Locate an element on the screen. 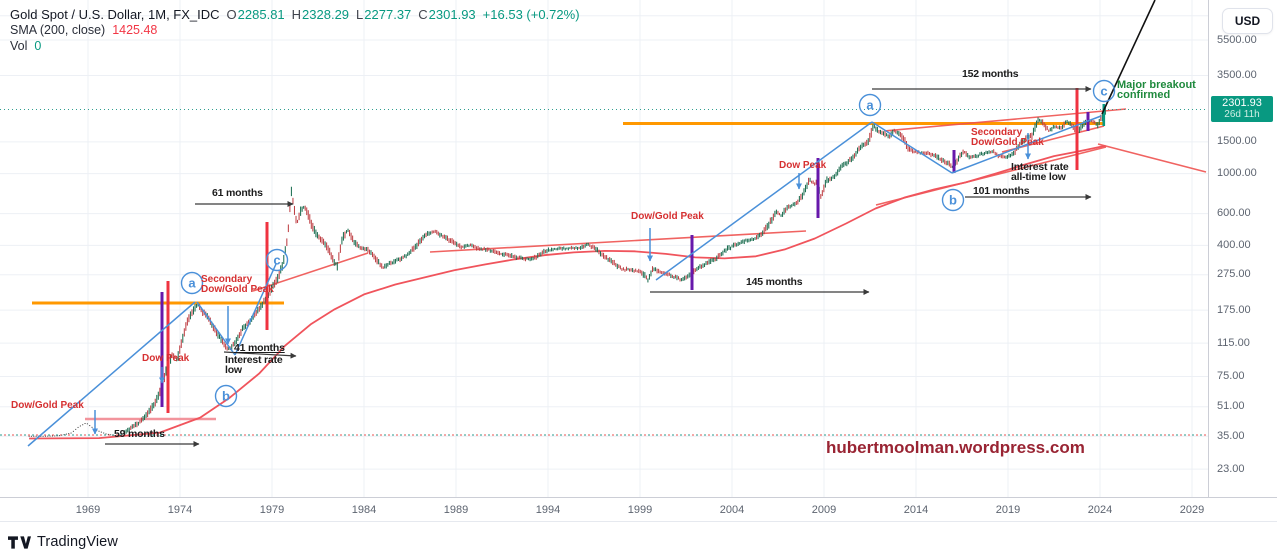  legend-volume-row: Vol 0 is located at coordinates (295, 47).